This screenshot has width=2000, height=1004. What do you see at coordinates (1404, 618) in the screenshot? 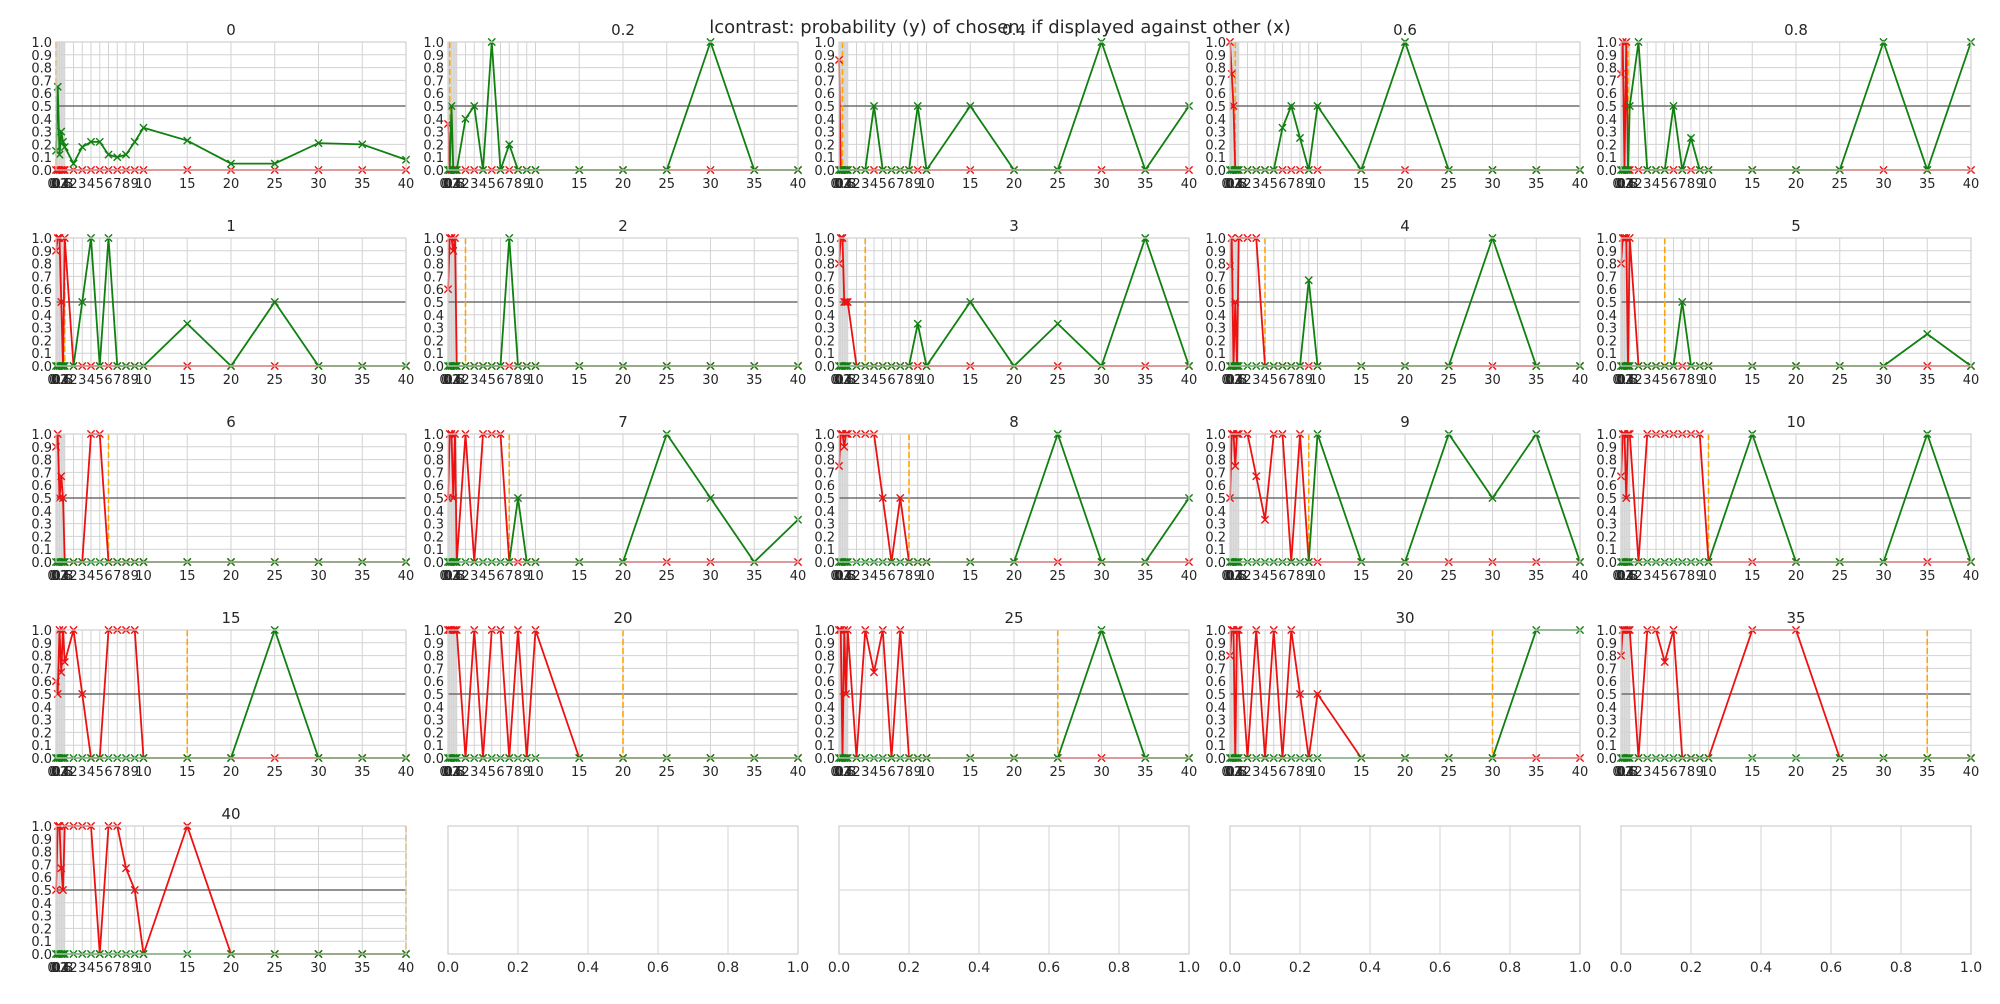
I see `subplot-title: 30` at bounding box center [1404, 618].